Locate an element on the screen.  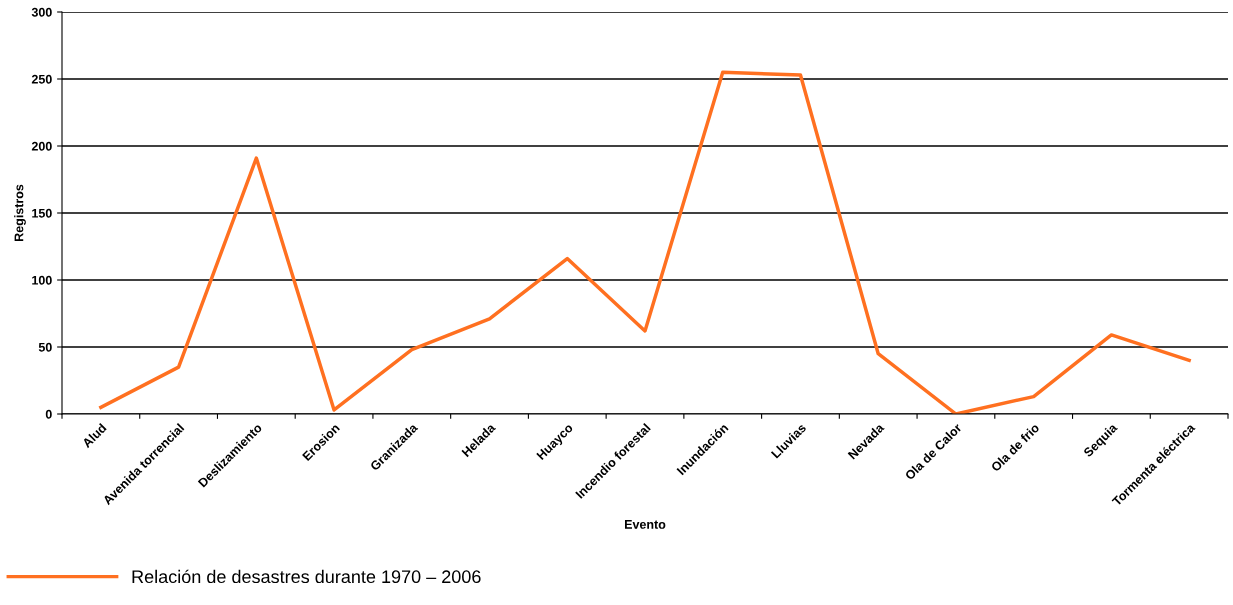
y-tick-label: 250 is located at coordinates (41, 79).